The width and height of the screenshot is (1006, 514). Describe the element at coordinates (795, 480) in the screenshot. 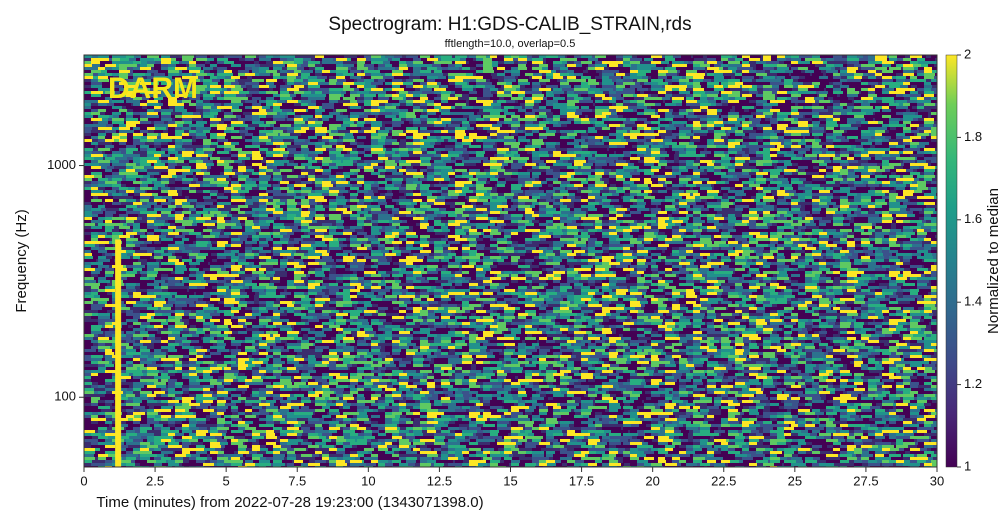

I see `x-tick-label: 25` at that location.